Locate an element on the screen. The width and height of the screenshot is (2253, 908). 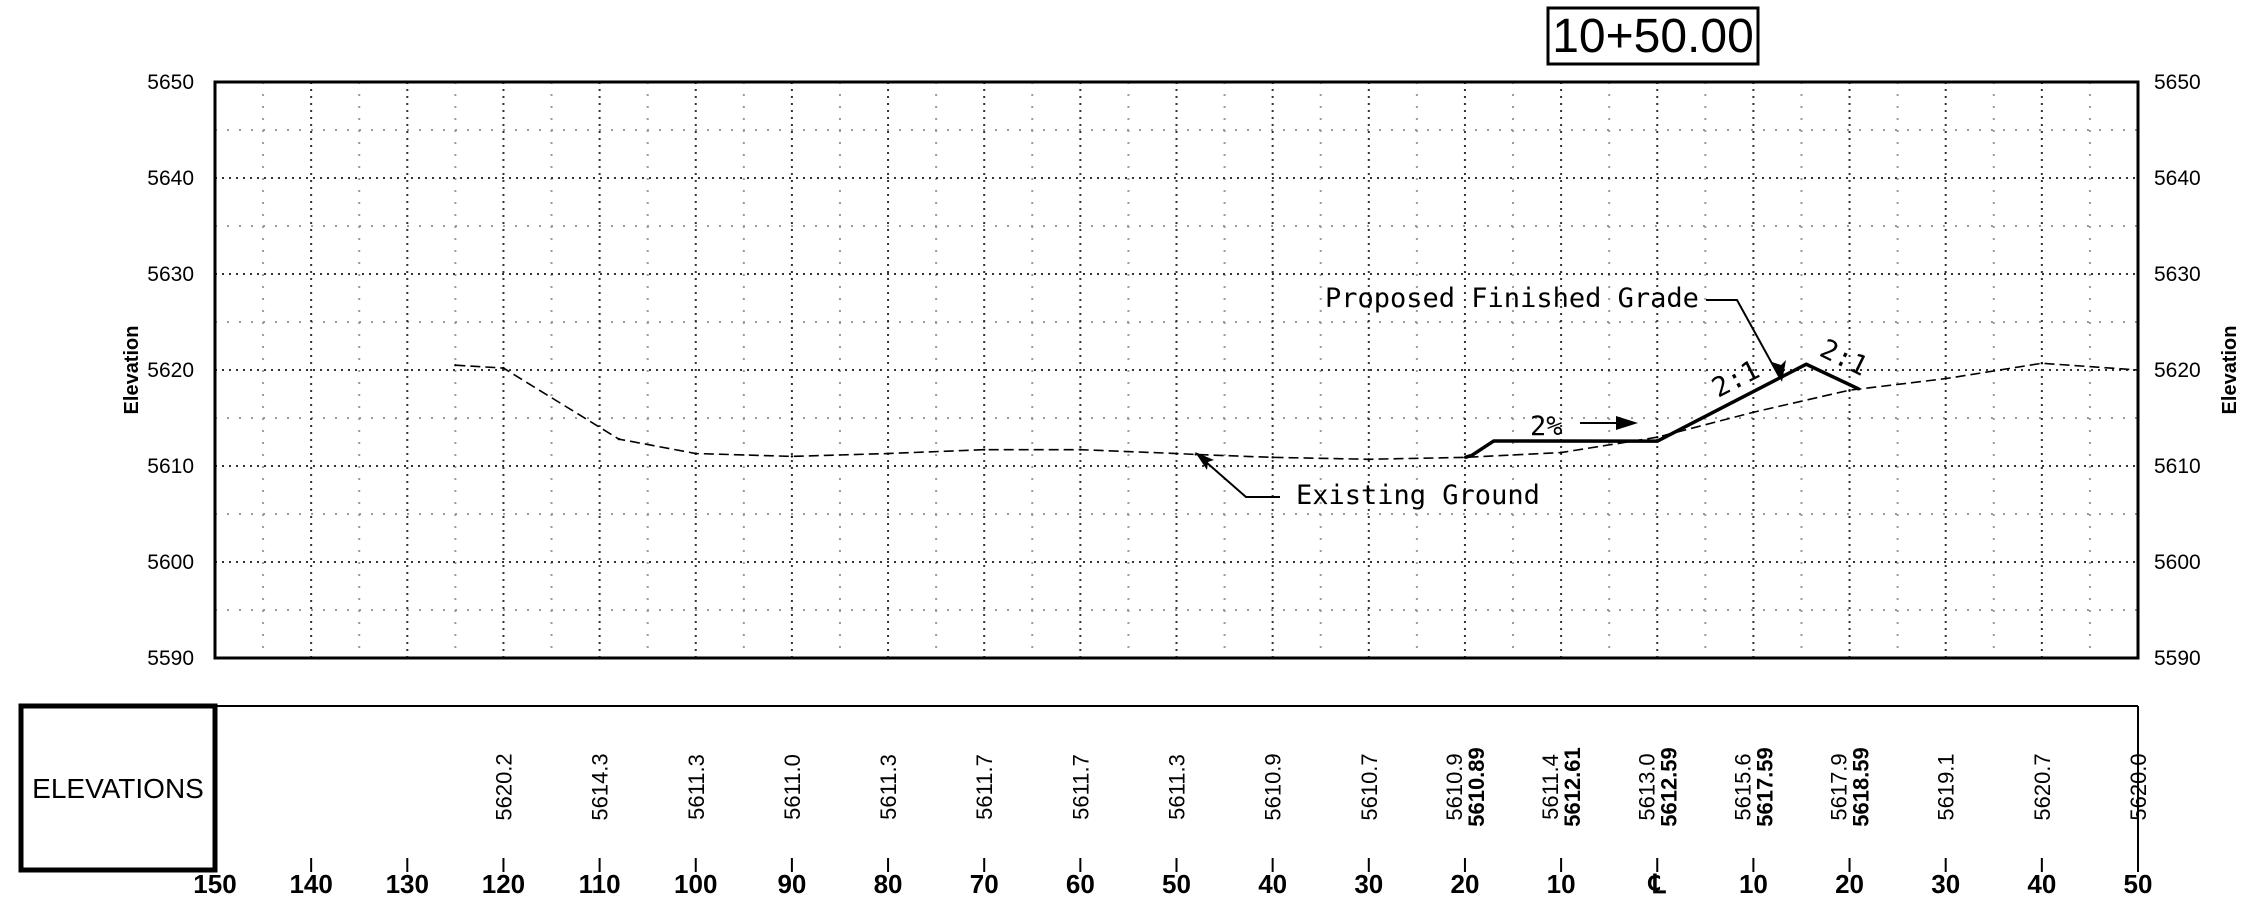
existing-elevation-value: 5611.4 is located at coordinates (1550, 787).